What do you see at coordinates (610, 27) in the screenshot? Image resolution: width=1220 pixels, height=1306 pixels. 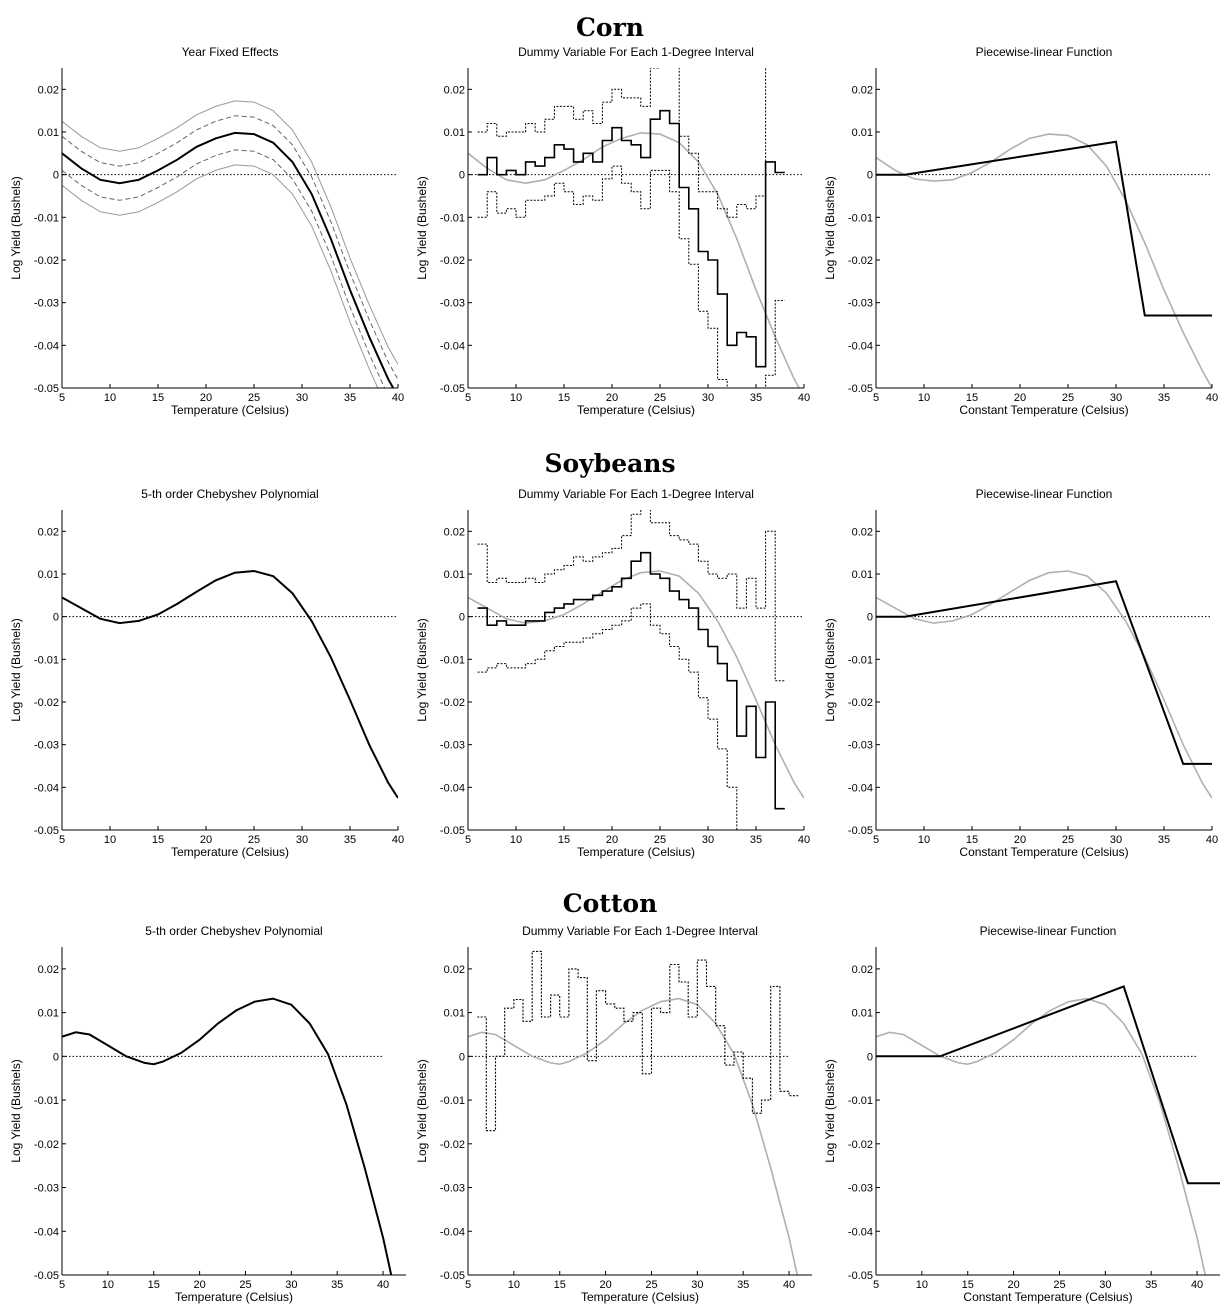 I see `crop-title-corn: Corn` at bounding box center [610, 27].